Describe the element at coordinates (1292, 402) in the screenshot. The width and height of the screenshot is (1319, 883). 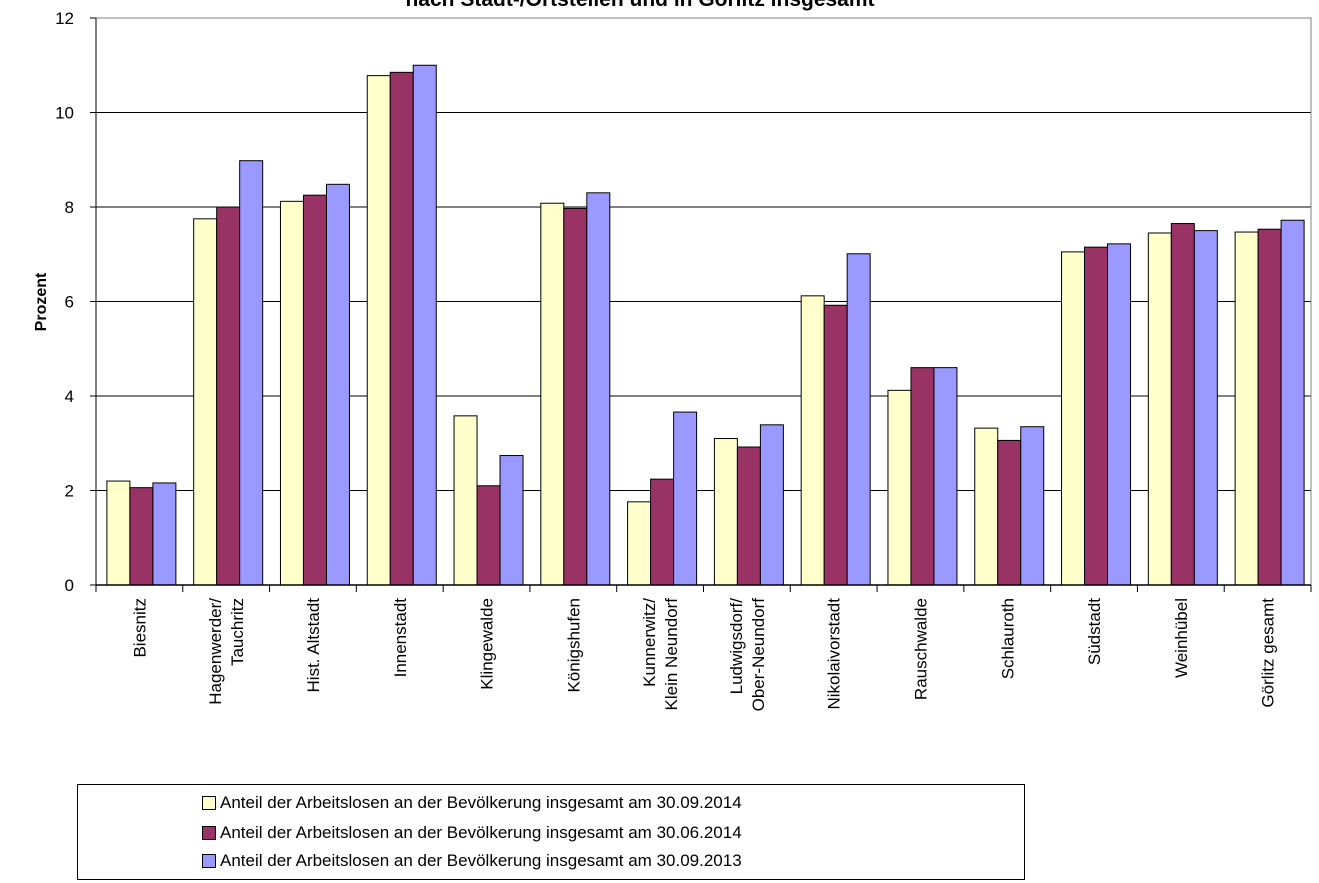
I see `bar-series2-cat13` at that location.